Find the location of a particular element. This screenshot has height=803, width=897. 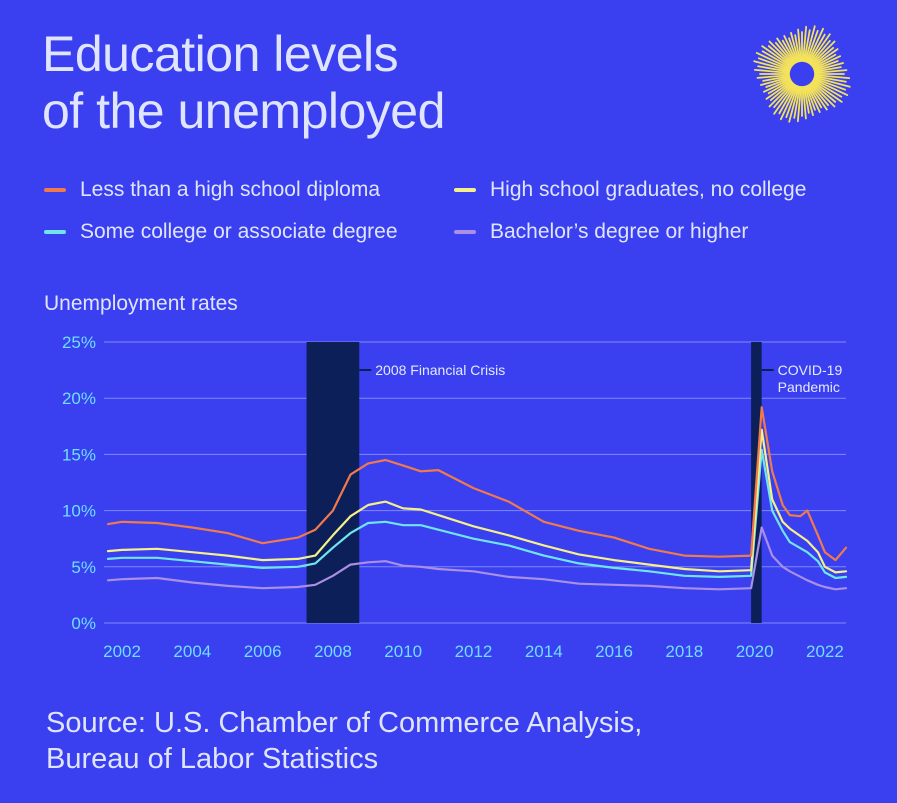

x-tick-label: 2012 is located at coordinates (474, 651).